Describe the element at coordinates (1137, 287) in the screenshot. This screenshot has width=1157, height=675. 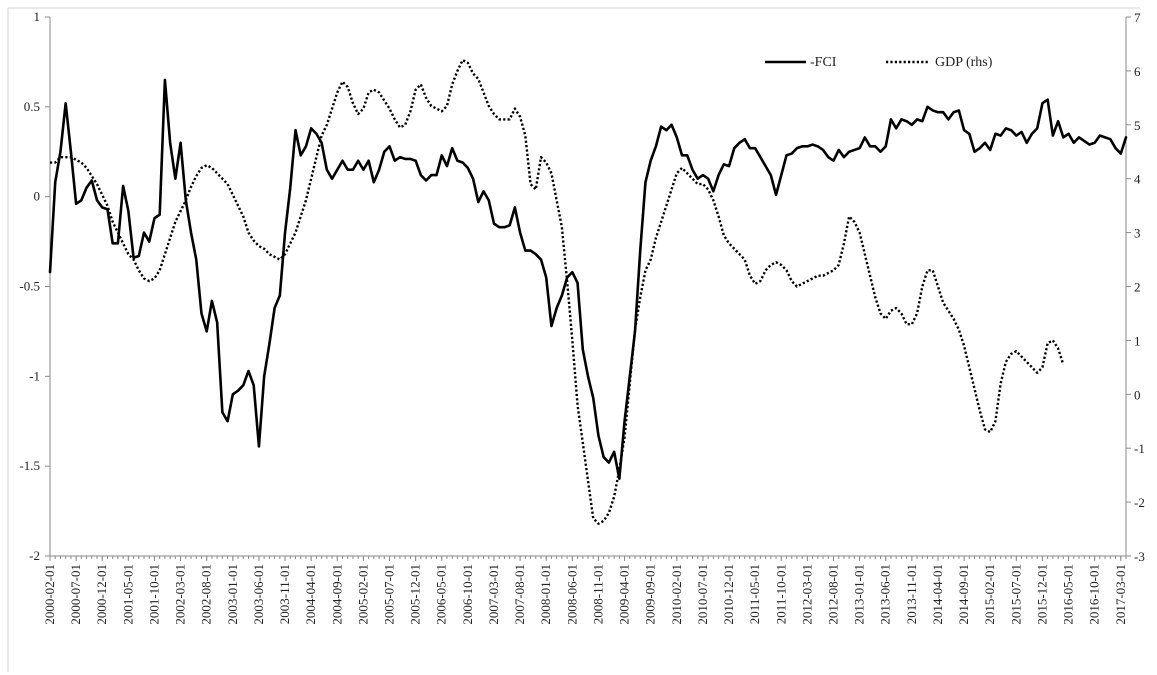
I see `y-tick-label-right: 2` at that location.